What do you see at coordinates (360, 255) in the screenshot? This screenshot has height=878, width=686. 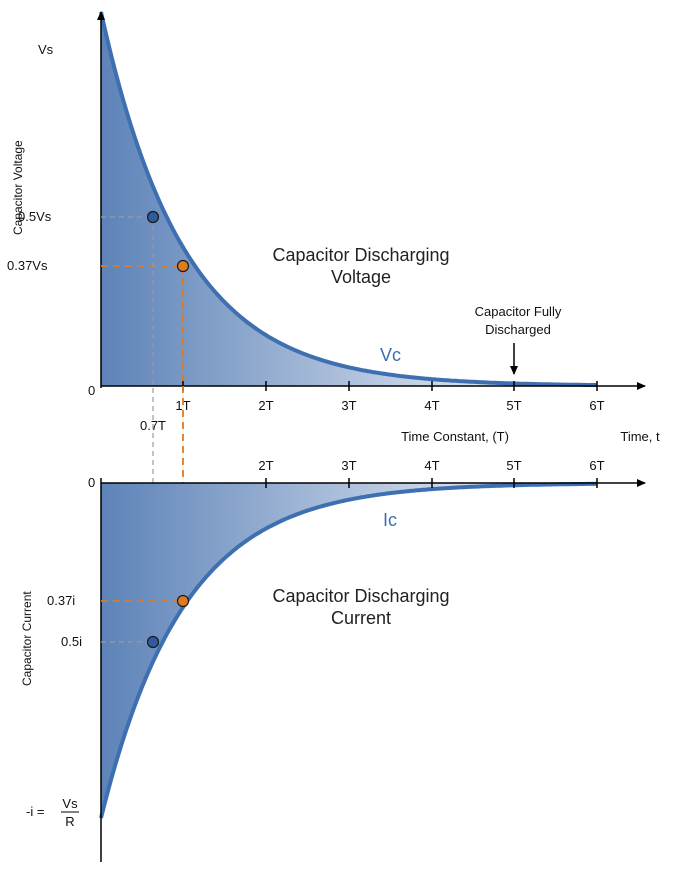 I see `voltage-title-line1: Capacitor Discharging` at bounding box center [360, 255].